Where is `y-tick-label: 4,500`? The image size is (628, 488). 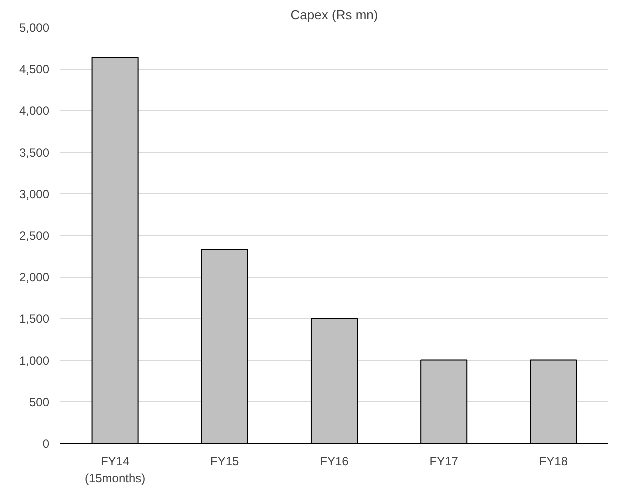
y-tick-label: 4,500 is located at coordinates (34, 69).